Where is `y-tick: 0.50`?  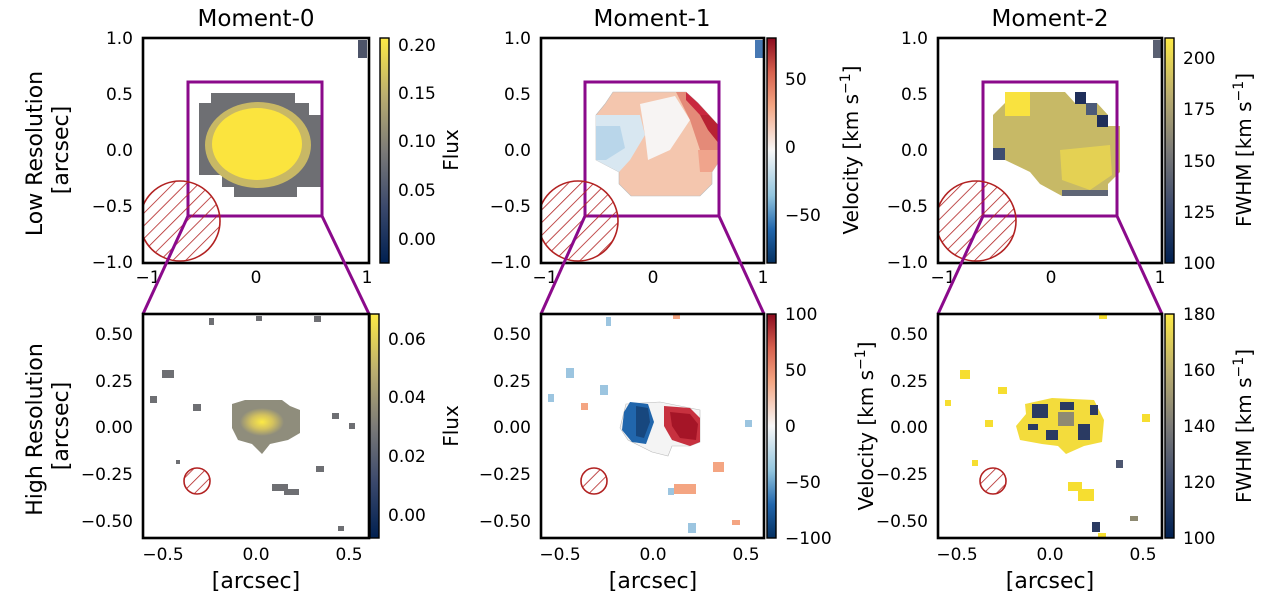
y-tick: 0.50 is located at coordinates (114, 335).